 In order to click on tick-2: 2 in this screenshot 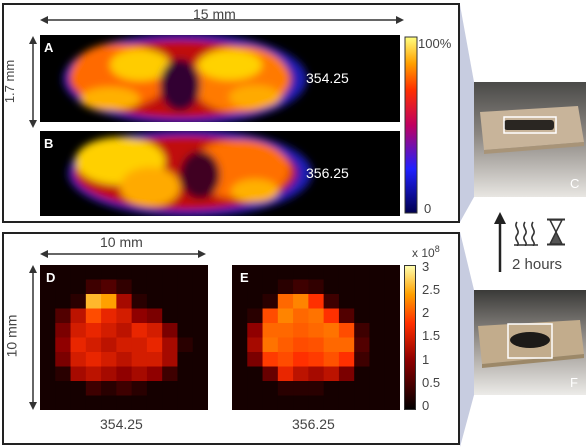, I will do `click(426, 312)`.